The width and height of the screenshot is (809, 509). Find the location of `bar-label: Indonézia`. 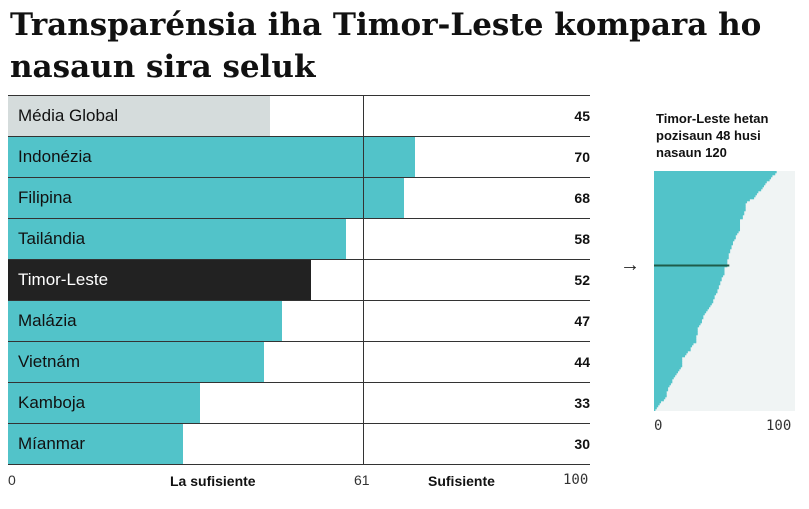

bar-label: Indonézia is located at coordinates (55, 156).